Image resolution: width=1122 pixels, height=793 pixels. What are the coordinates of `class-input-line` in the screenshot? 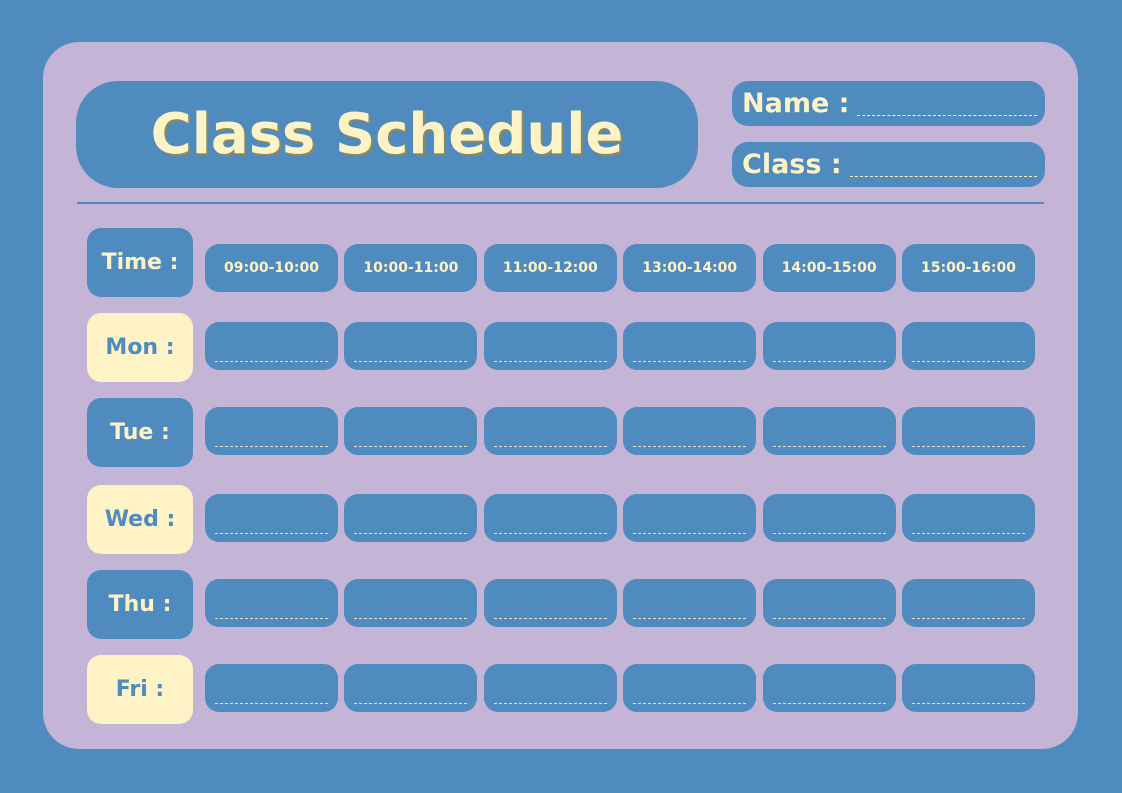 It's located at (943, 164).